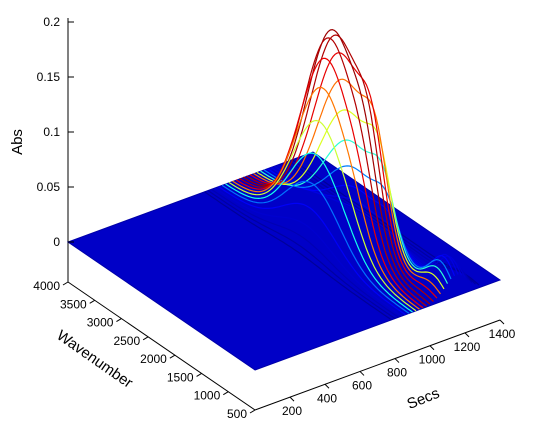 This screenshot has height=436, width=550. What do you see at coordinates (327, 398) in the screenshot?
I see `x-tick-label: 400` at bounding box center [327, 398].